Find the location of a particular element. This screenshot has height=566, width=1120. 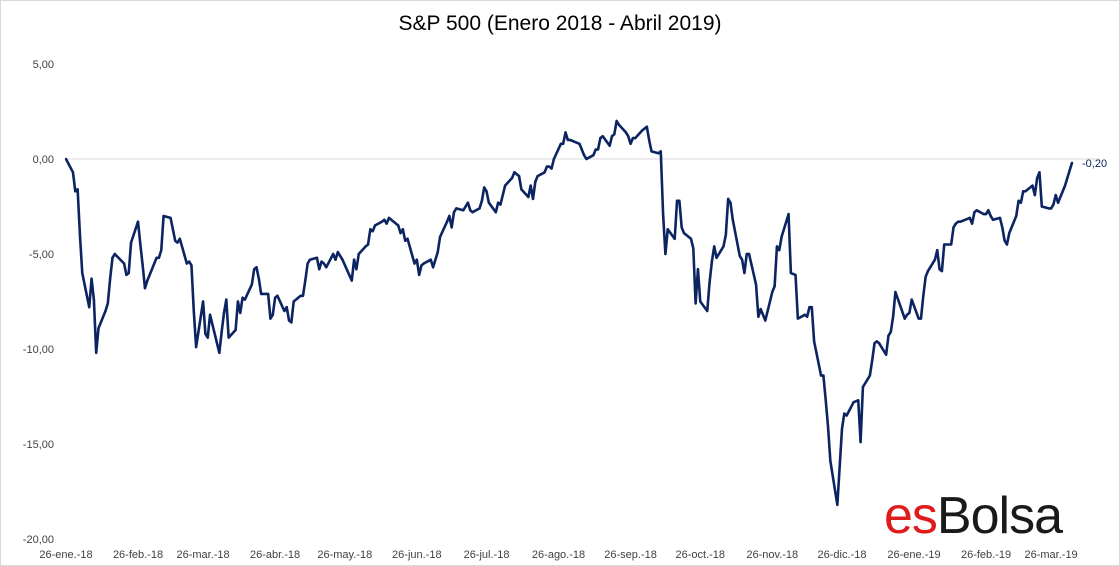

x-tick-label: 26-jun.-18 is located at coordinates (417, 555).